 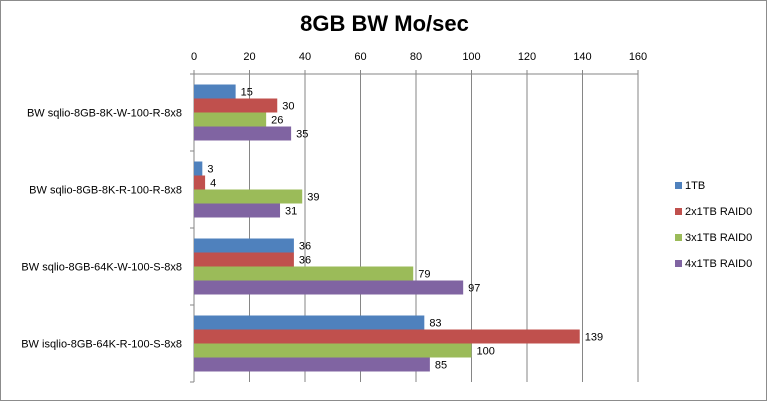 I want to click on x-tick-label: 40, so click(x=305, y=57).